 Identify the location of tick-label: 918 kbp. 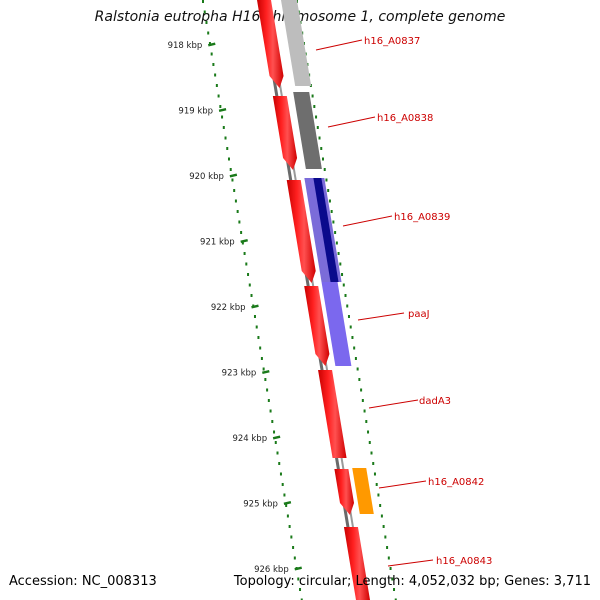
(185, 46).